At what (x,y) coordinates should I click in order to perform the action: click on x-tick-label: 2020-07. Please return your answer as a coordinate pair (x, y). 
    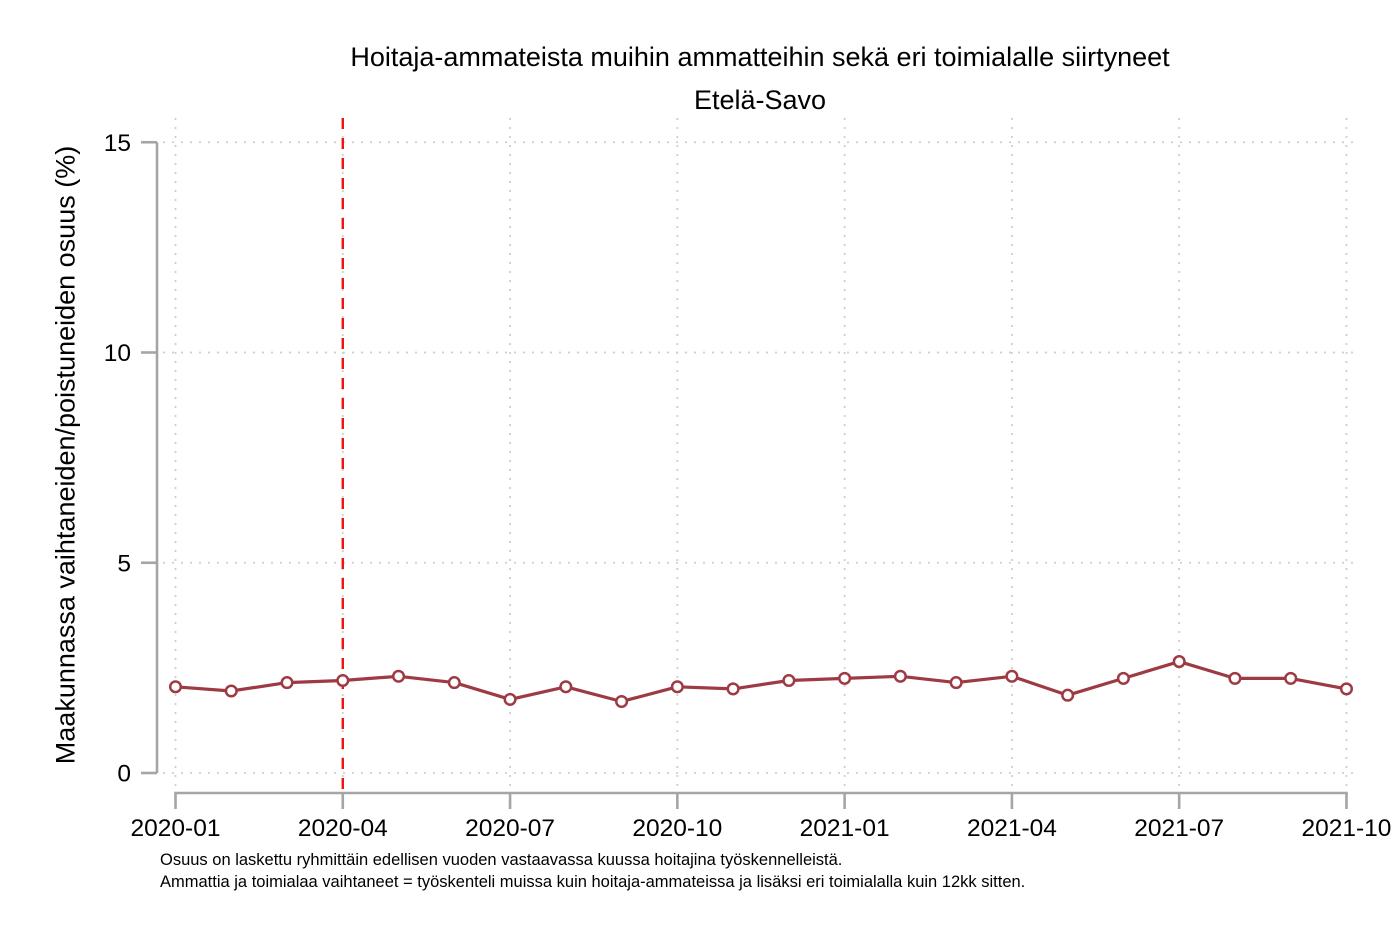
    Looking at the image, I should click on (510, 828).